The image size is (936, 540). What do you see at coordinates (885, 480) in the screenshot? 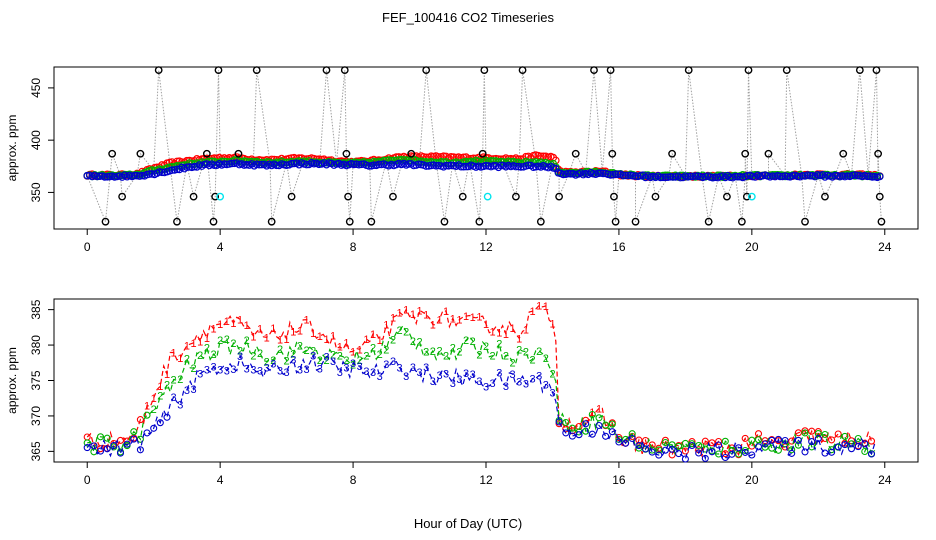
I see `x-tick-label: 24` at bounding box center [885, 480].